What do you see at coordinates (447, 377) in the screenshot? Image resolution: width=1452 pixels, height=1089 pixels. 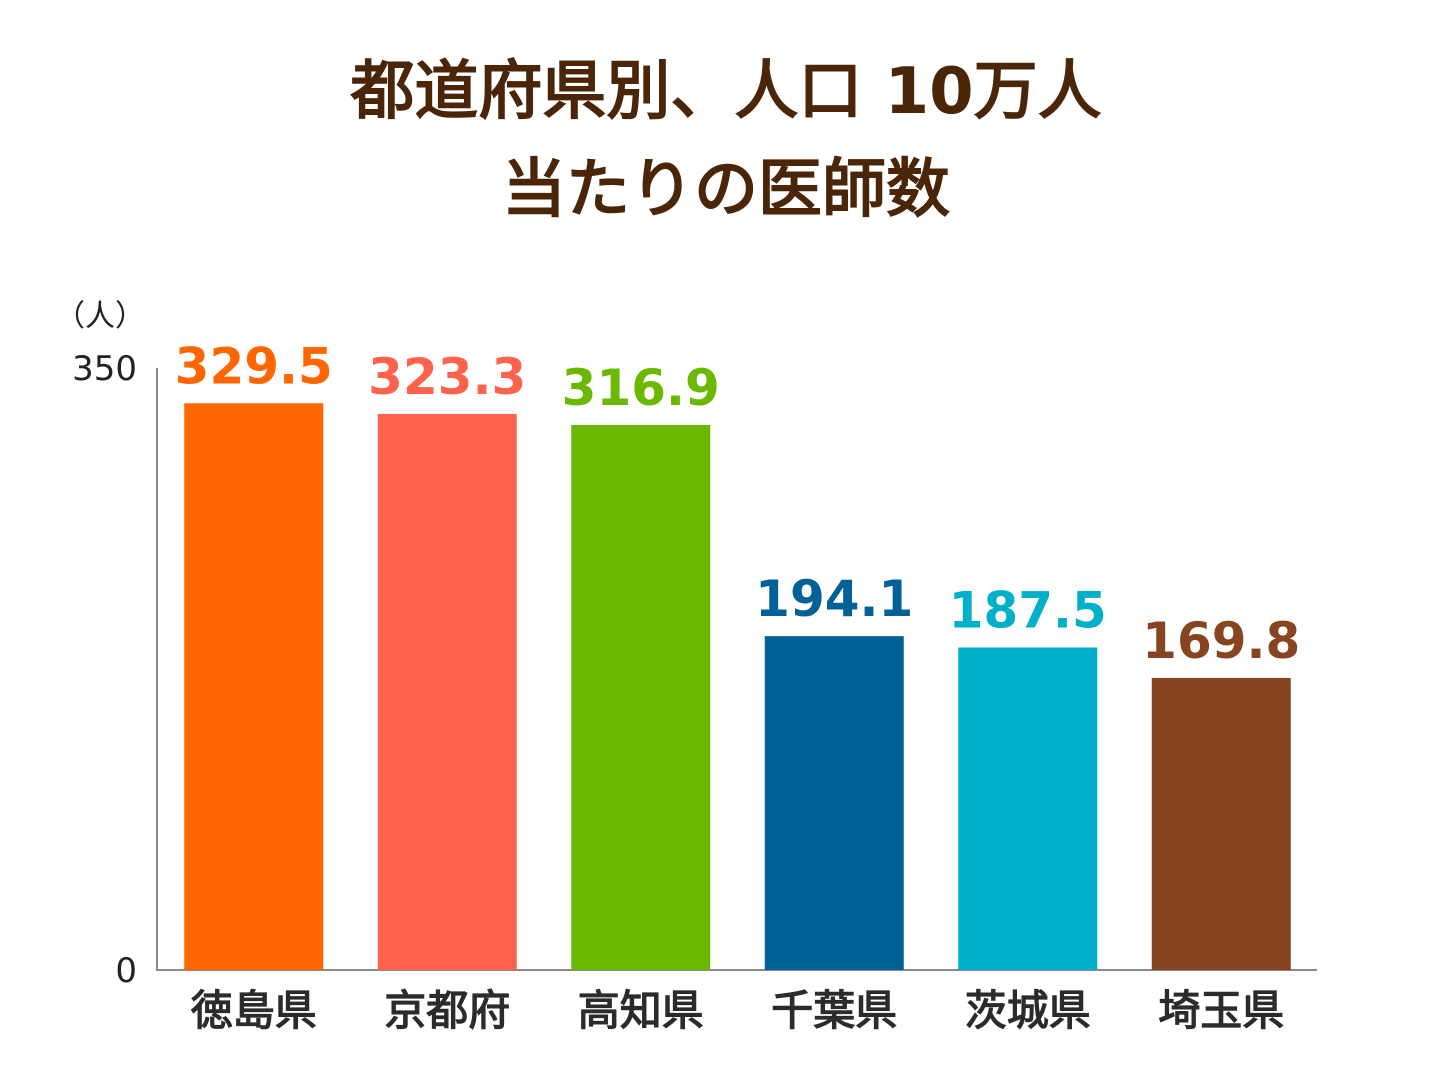 I see `value-label: 323.3` at bounding box center [447, 377].